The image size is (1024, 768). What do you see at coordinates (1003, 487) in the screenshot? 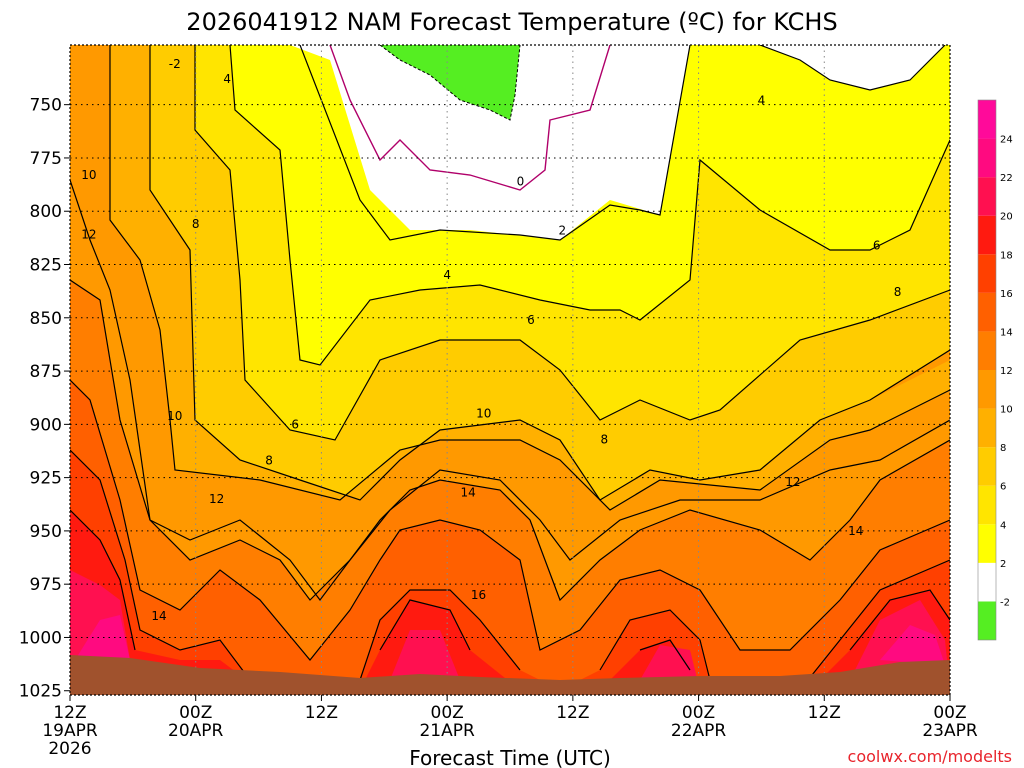
I see `colorbar-label: 6` at bounding box center [1003, 487].